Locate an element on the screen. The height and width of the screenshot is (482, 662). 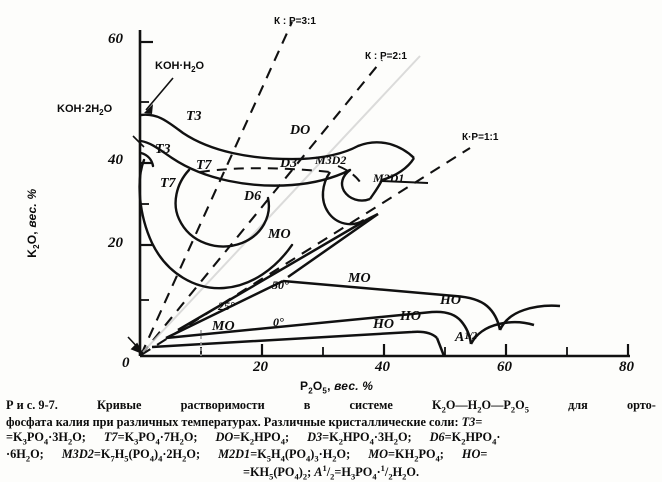
label-m3d2: M3D2 is located at coordinates (331, 160).